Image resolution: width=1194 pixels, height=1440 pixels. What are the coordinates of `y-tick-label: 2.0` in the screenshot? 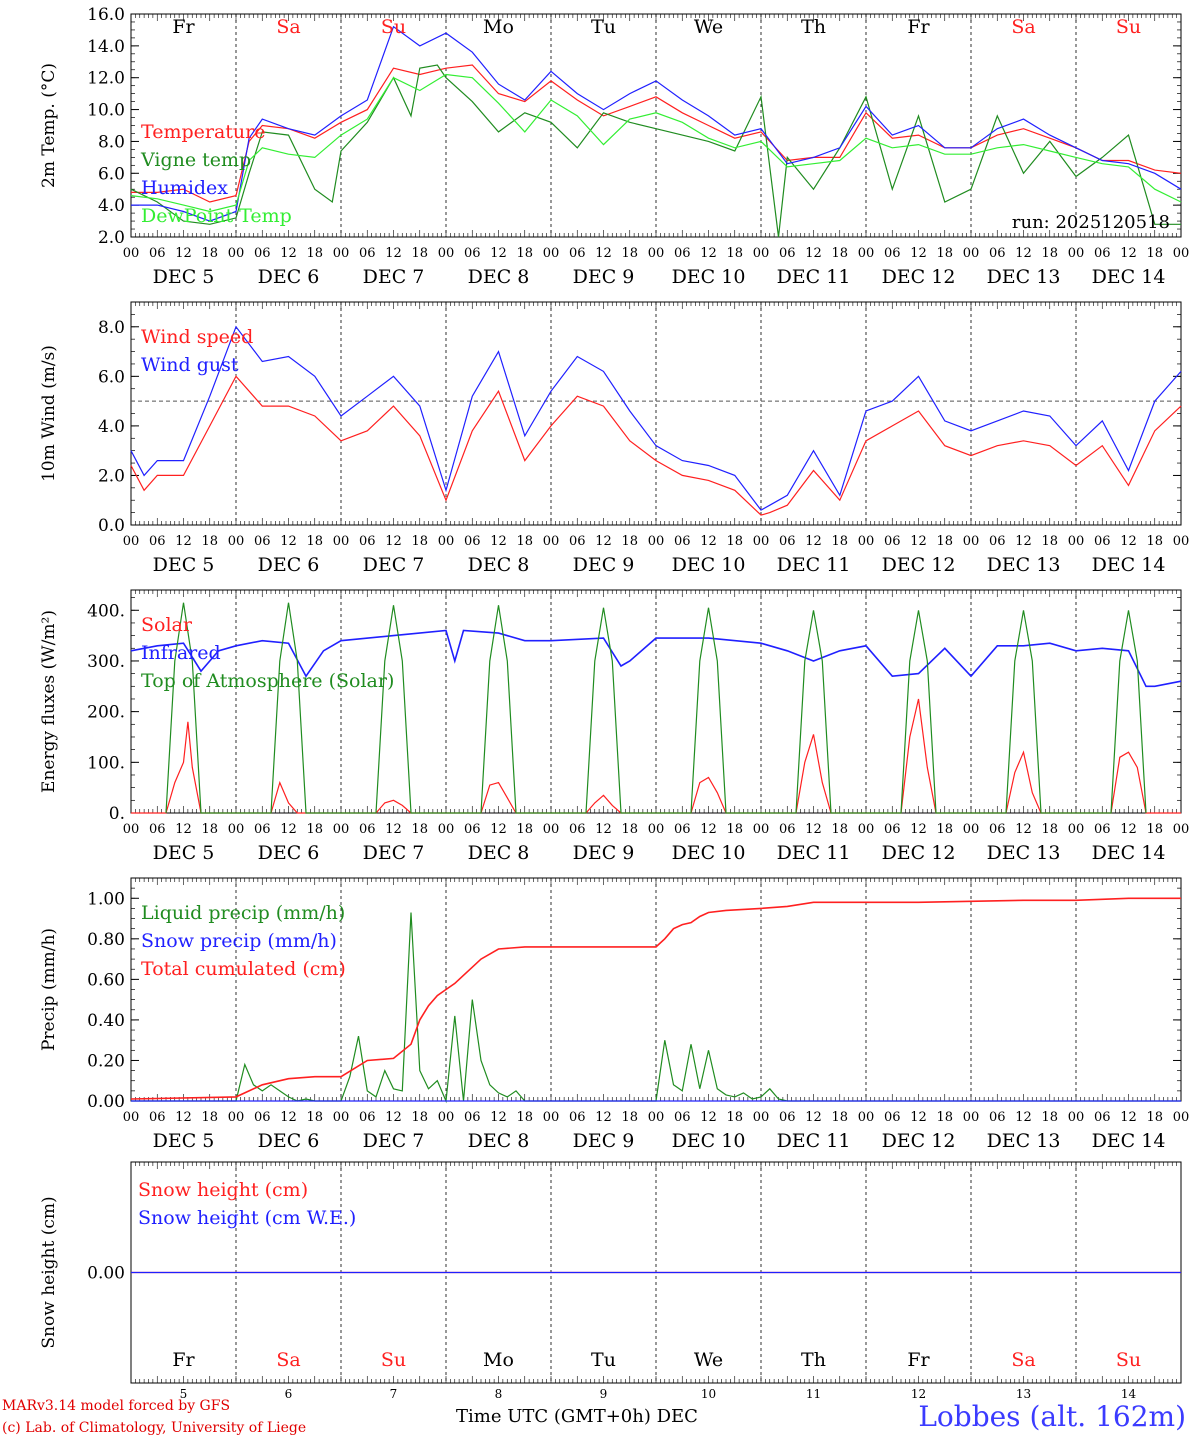 It's located at (111, 238).